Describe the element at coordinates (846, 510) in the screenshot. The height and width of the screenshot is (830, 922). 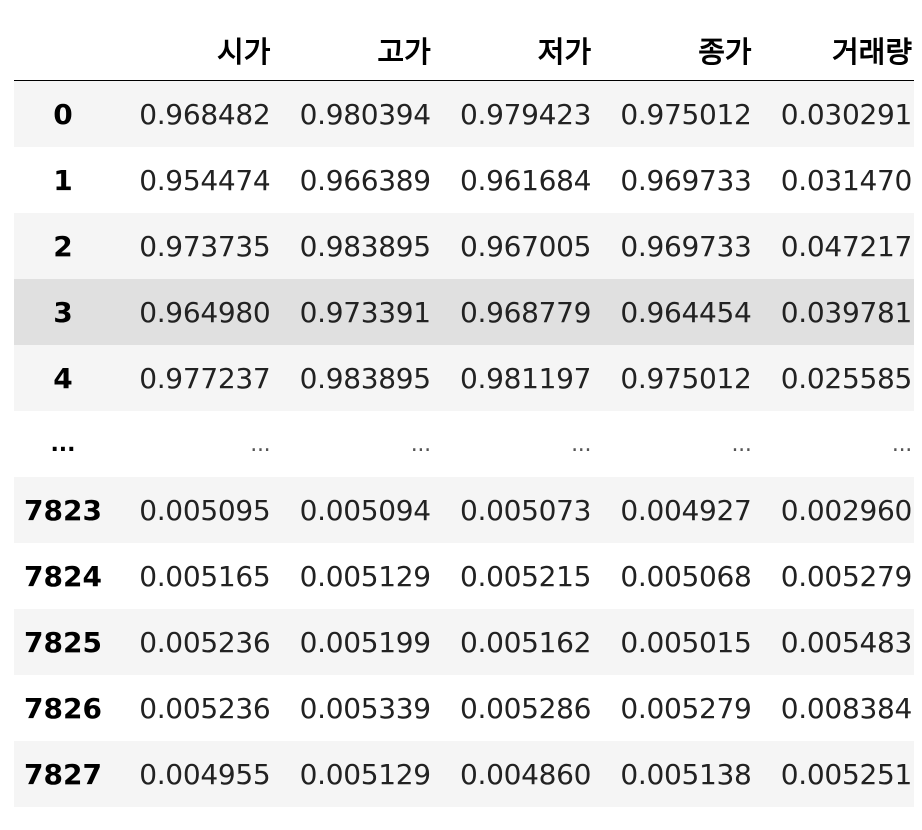
I see `table-cell: 0.002960` at that location.